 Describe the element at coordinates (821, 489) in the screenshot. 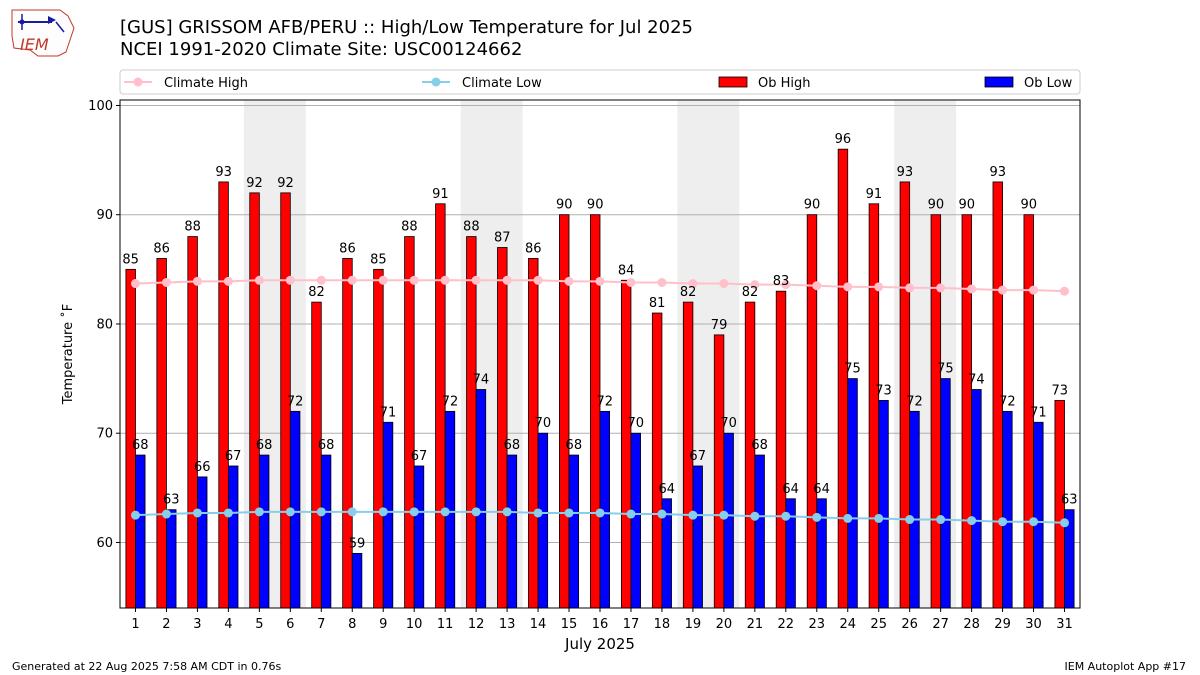

I see `ob-low-label: 64` at that location.